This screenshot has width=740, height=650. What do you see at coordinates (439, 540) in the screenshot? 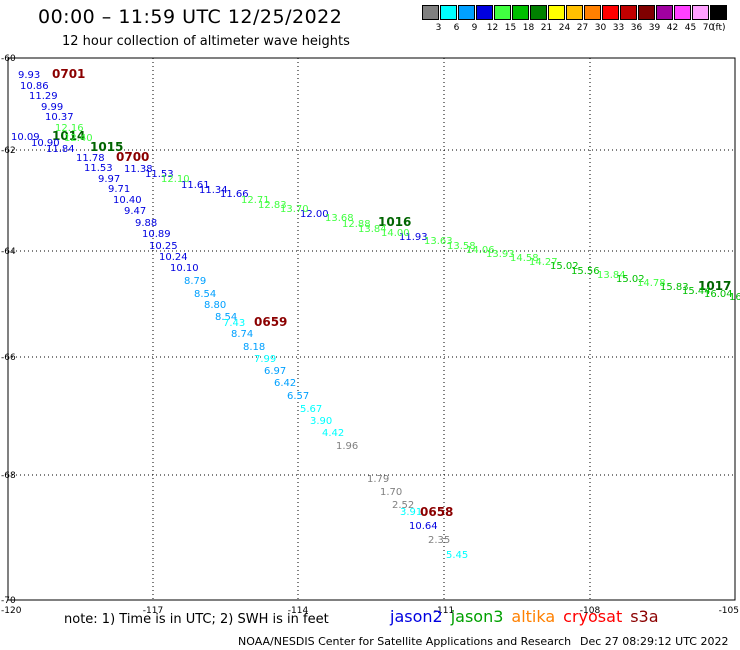
I see `wave-height-reading: 2.35` at bounding box center [439, 540].